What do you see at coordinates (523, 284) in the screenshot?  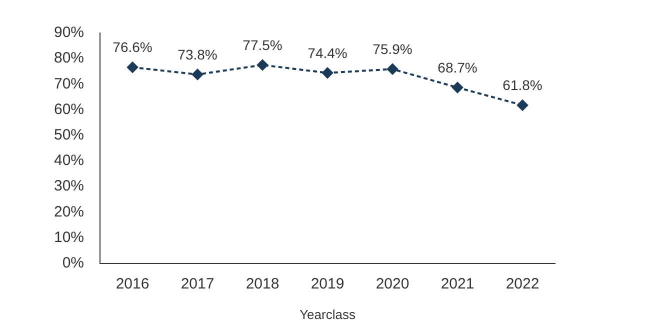 I see `x-tick-label: 2022` at bounding box center [523, 284].